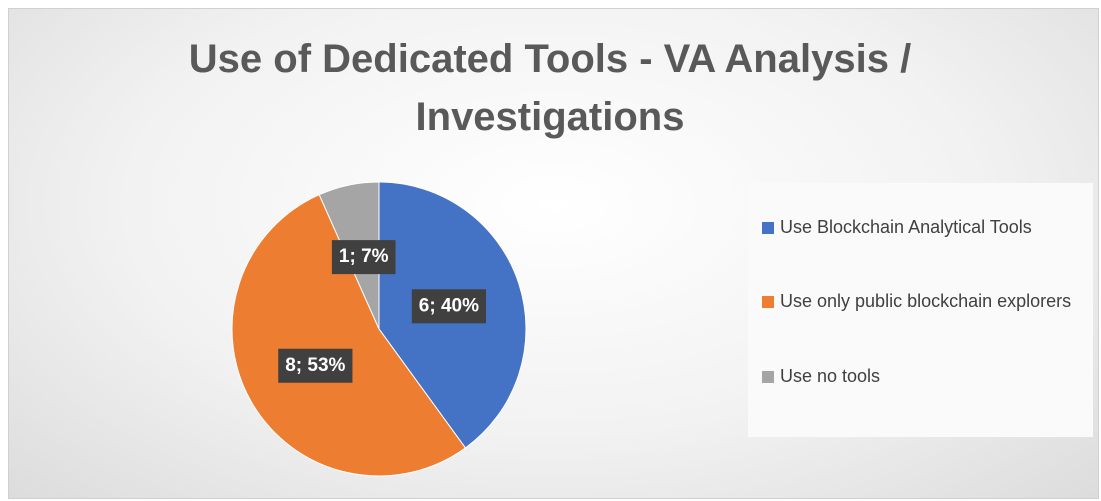  What do you see at coordinates (906, 227) in the screenshot?
I see `legend-label: Use Blockchain Analytical Tools` at bounding box center [906, 227].